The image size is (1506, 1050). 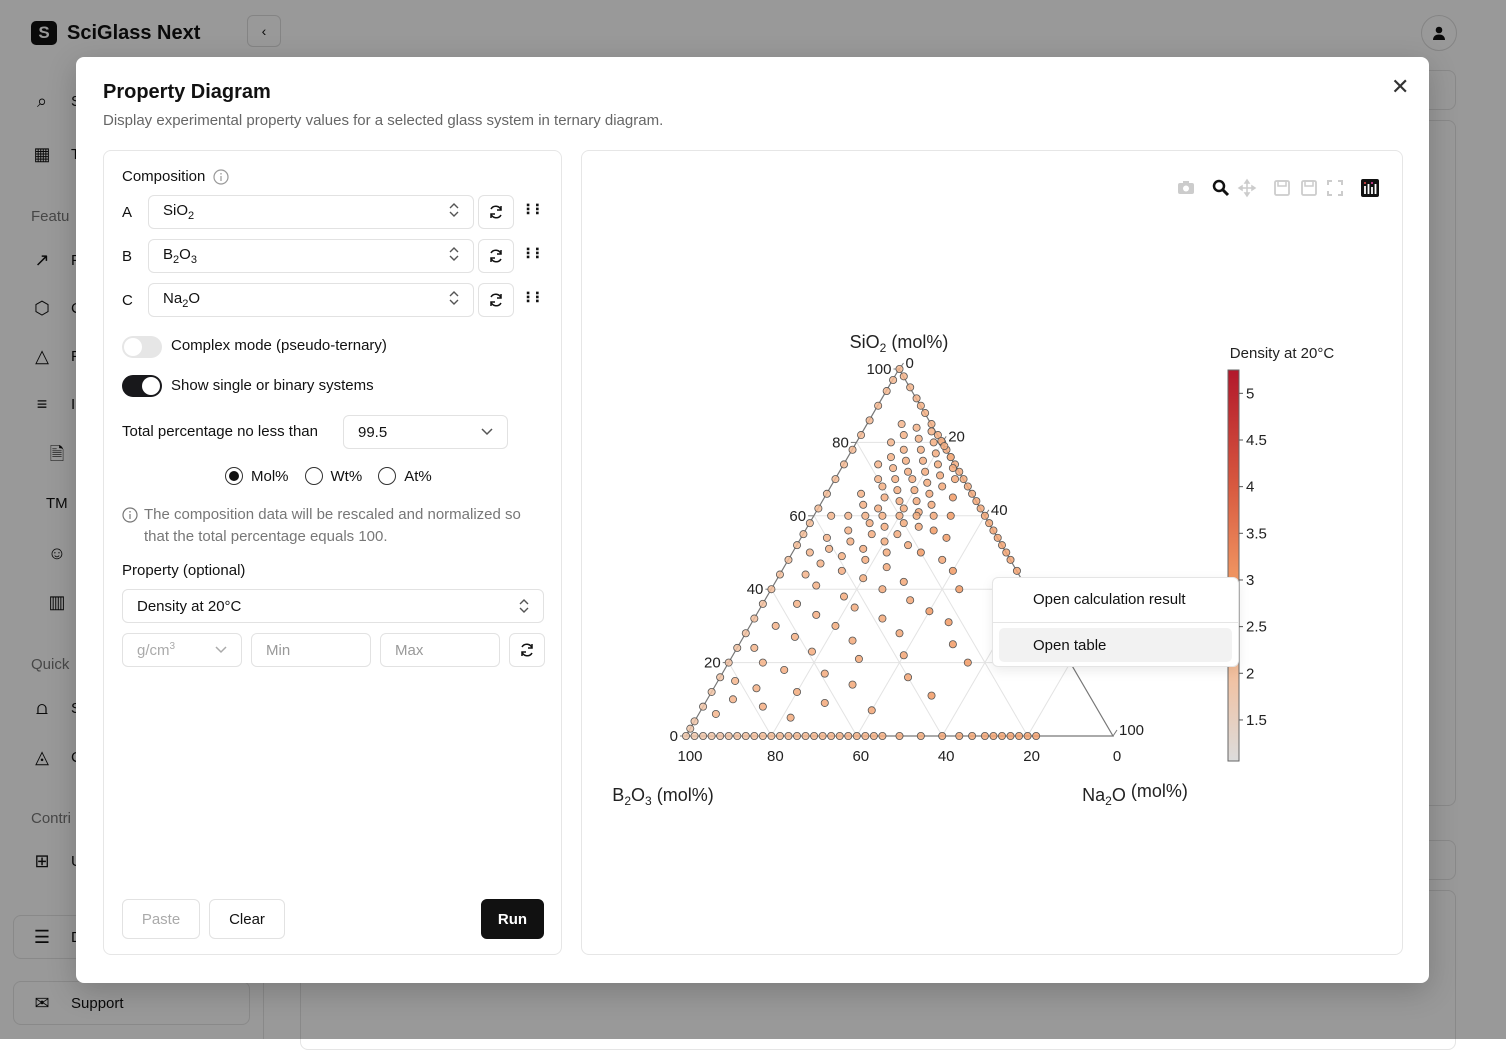 I want to click on clear-button: Clear, so click(x=247, y=919).